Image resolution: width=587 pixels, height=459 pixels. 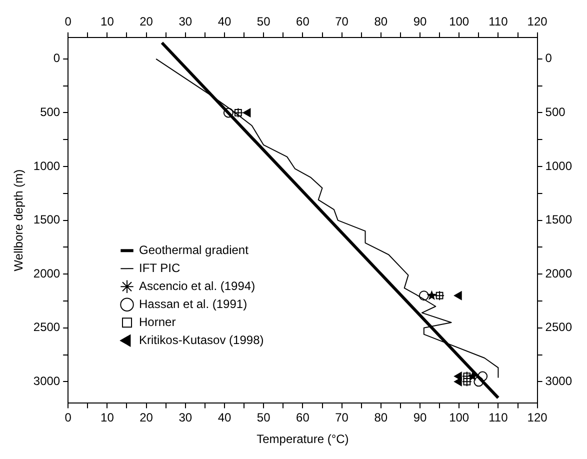 I want to click on legend-label: Kritikos-Kutasov (1998), so click(x=201, y=339).